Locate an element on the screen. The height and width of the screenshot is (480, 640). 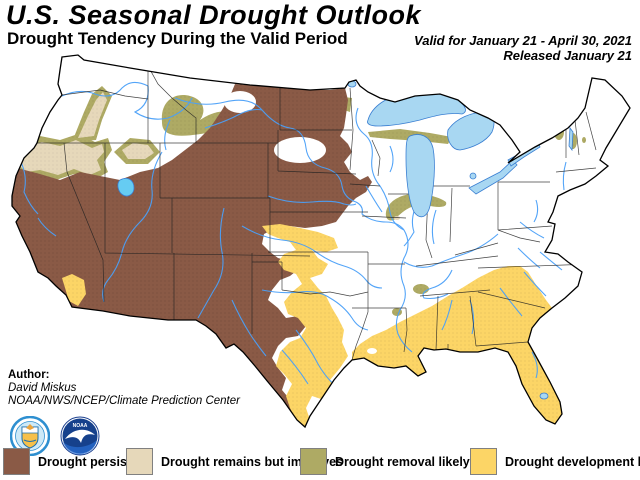
legend-label-improves: Drought remains but improves is located at coordinates (252, 461).